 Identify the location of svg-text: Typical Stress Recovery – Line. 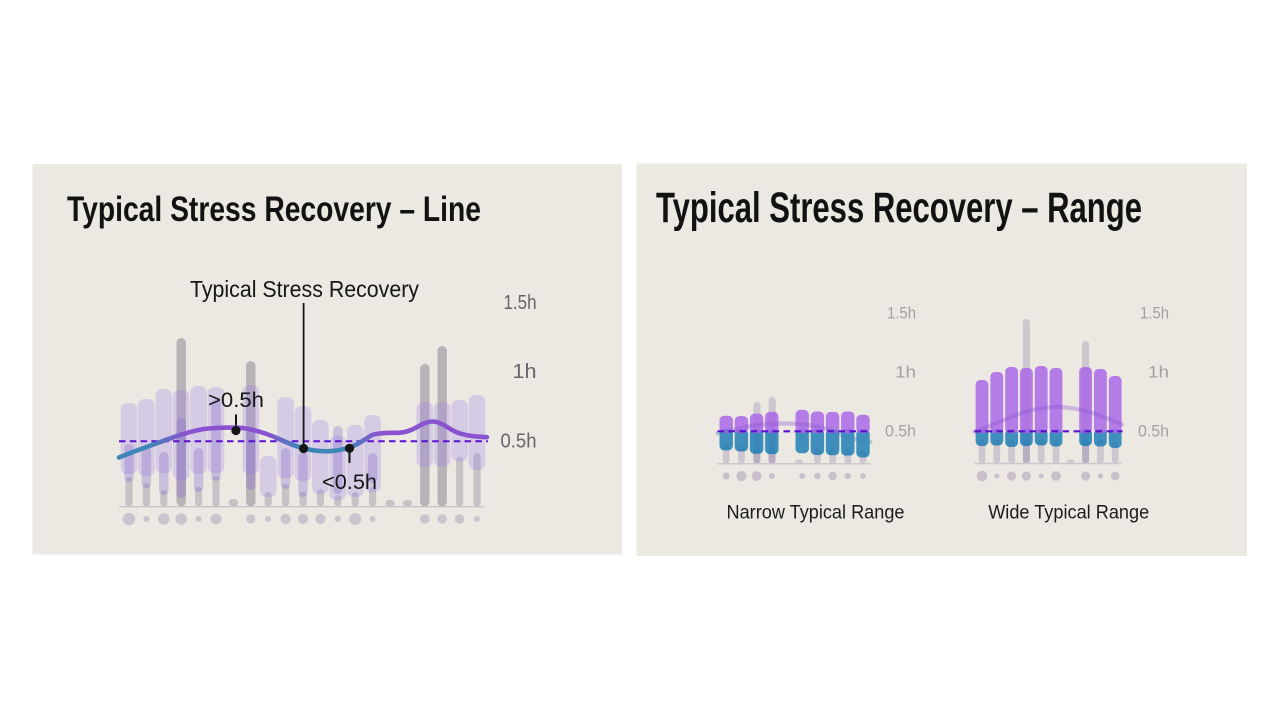
(274, 209).